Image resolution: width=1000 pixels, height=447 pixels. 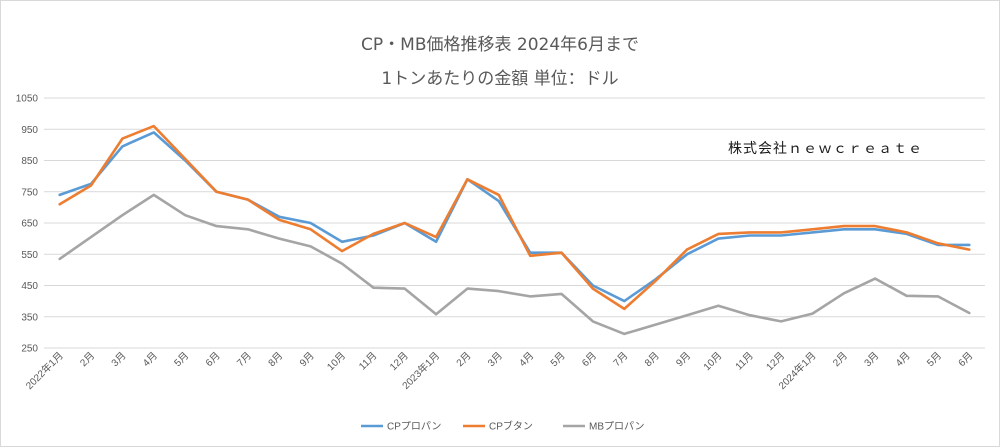 I want to click on x-tick-label: 2022年1月, so click(x=44, y=370).